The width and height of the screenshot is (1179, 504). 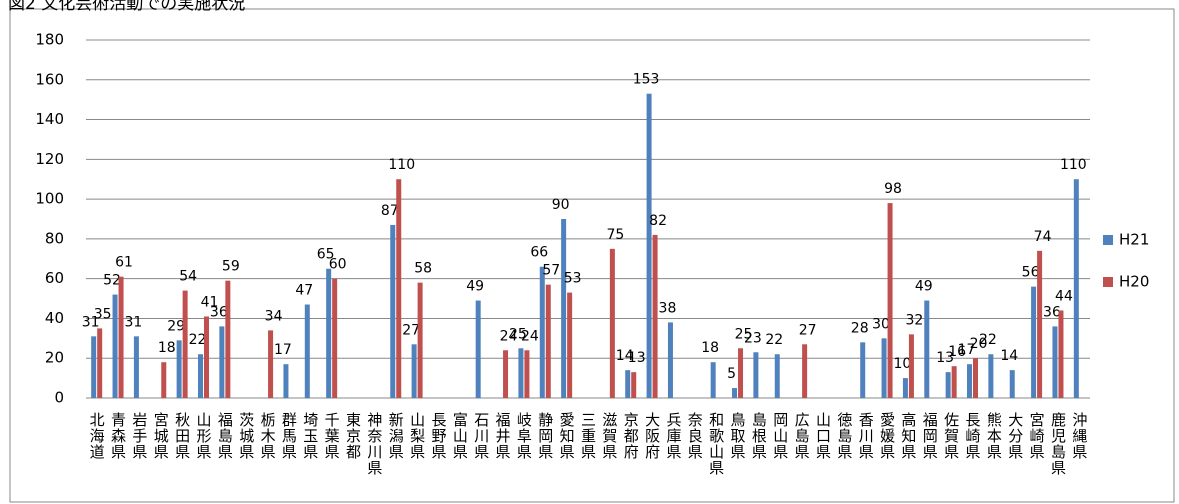 I want to click on y-tick-label: 0, so click(x=59, y=398).